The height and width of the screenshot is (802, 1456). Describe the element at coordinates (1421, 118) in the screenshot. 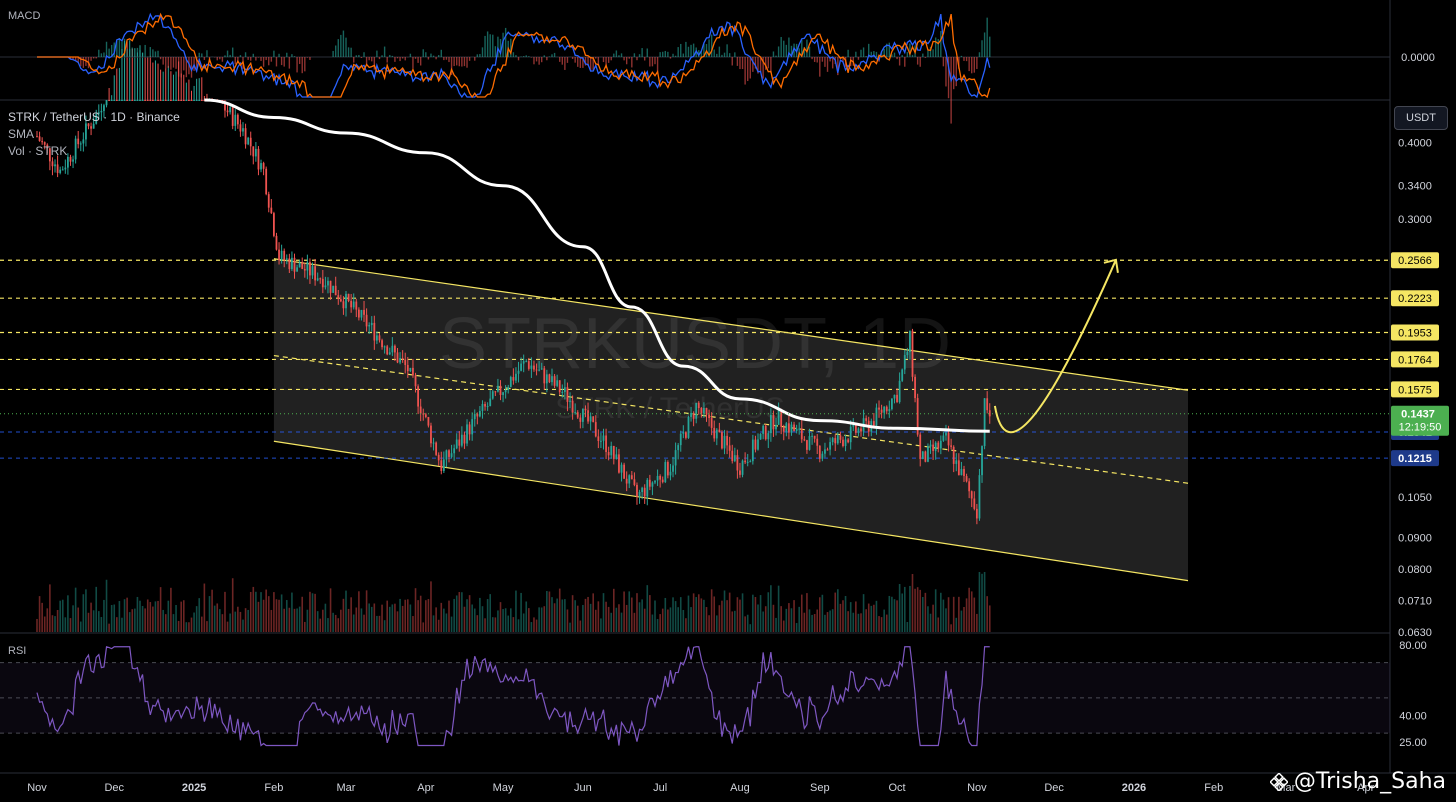

I see `currency-unit-button: USDT` at that location.